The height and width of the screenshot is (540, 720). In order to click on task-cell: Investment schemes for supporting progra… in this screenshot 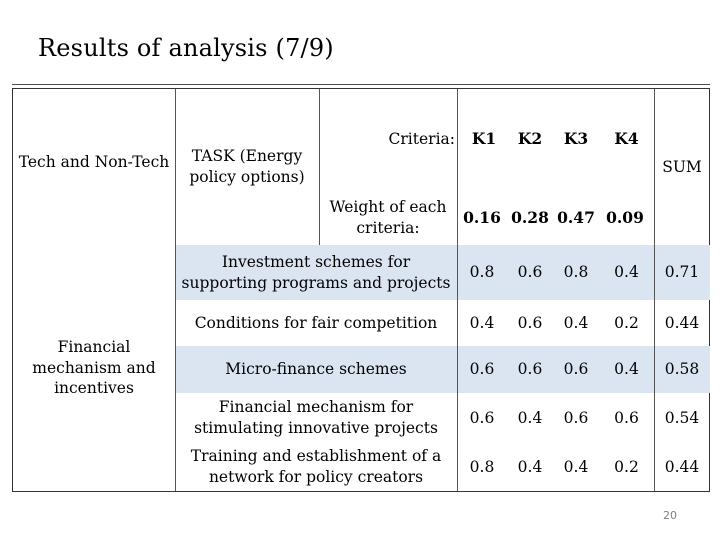, I will do `click(316, 272)`.